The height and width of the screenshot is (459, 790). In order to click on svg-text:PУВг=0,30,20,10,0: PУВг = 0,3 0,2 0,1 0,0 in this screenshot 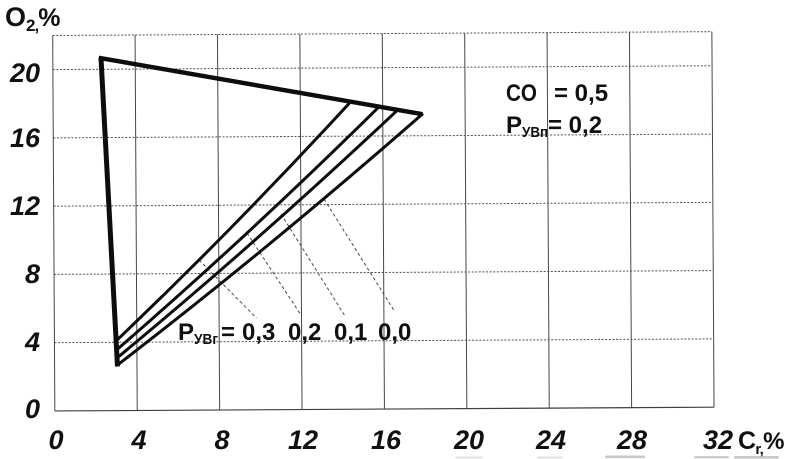, I will do `click(294, 333)`.